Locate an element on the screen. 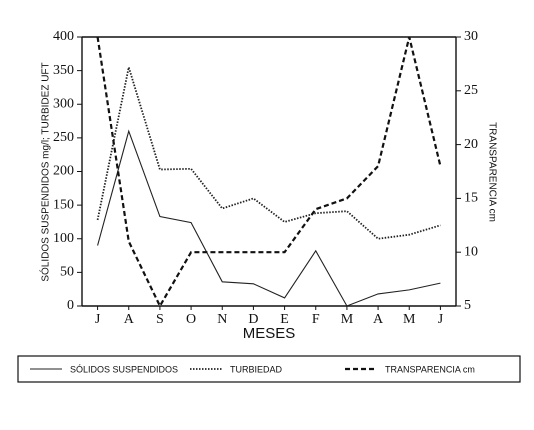  y2-tick-label: 30 is located at coordinates (471, 36).